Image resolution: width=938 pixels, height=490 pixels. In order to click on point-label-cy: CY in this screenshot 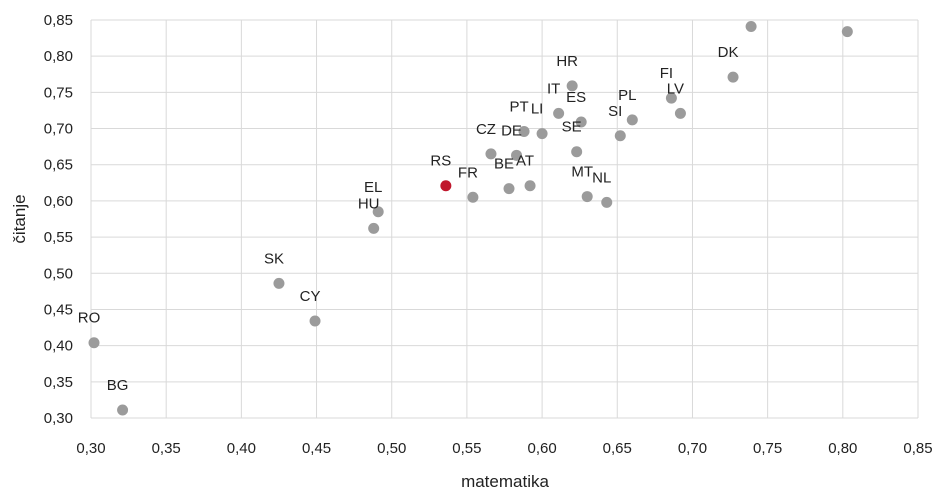, I will do `click(310, 296)`.